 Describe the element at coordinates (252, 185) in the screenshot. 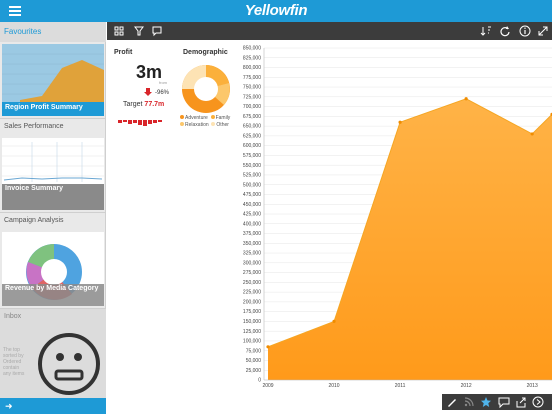

I see `y-tick-label: 500,000` at that location.